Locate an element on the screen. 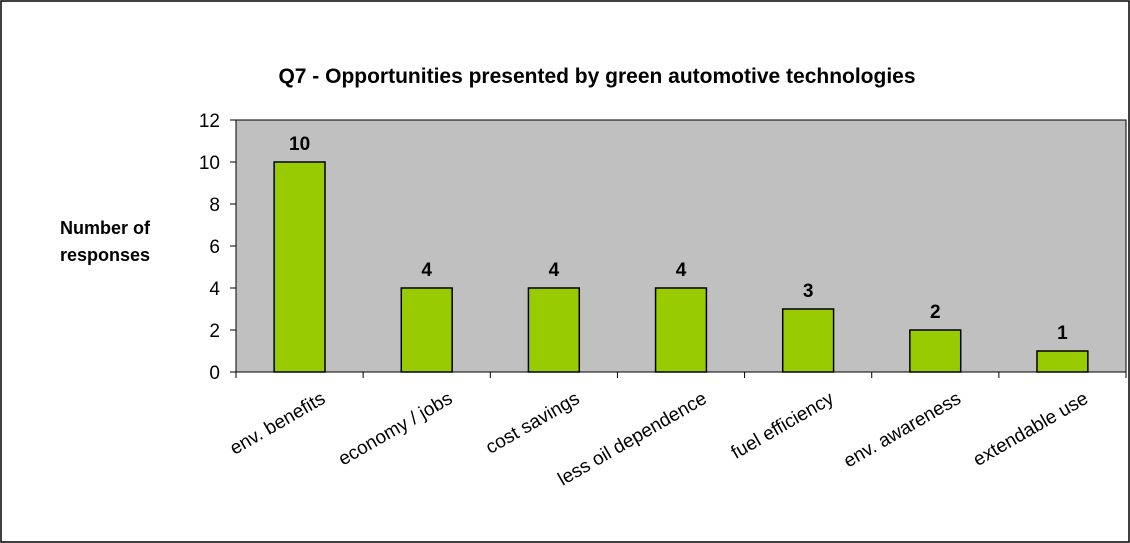  y-tick-label: 12 is located at coordinates (209, 121).